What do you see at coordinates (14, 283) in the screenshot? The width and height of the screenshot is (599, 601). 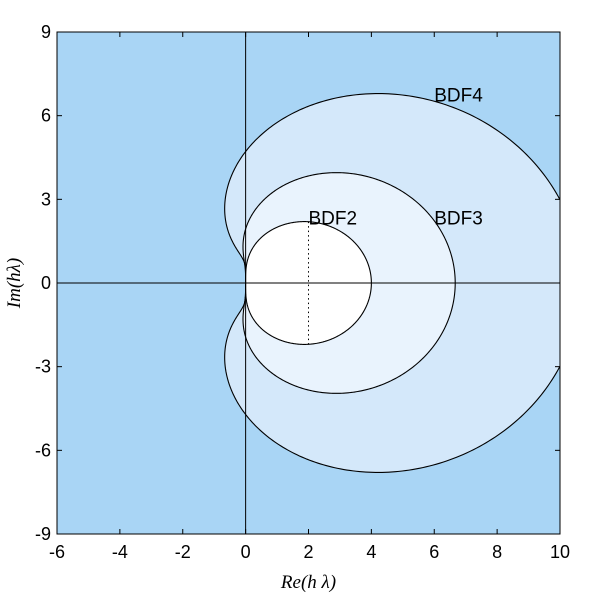 I see `y-axis-label: Im(hλ)` at bounding box center [14, 283].